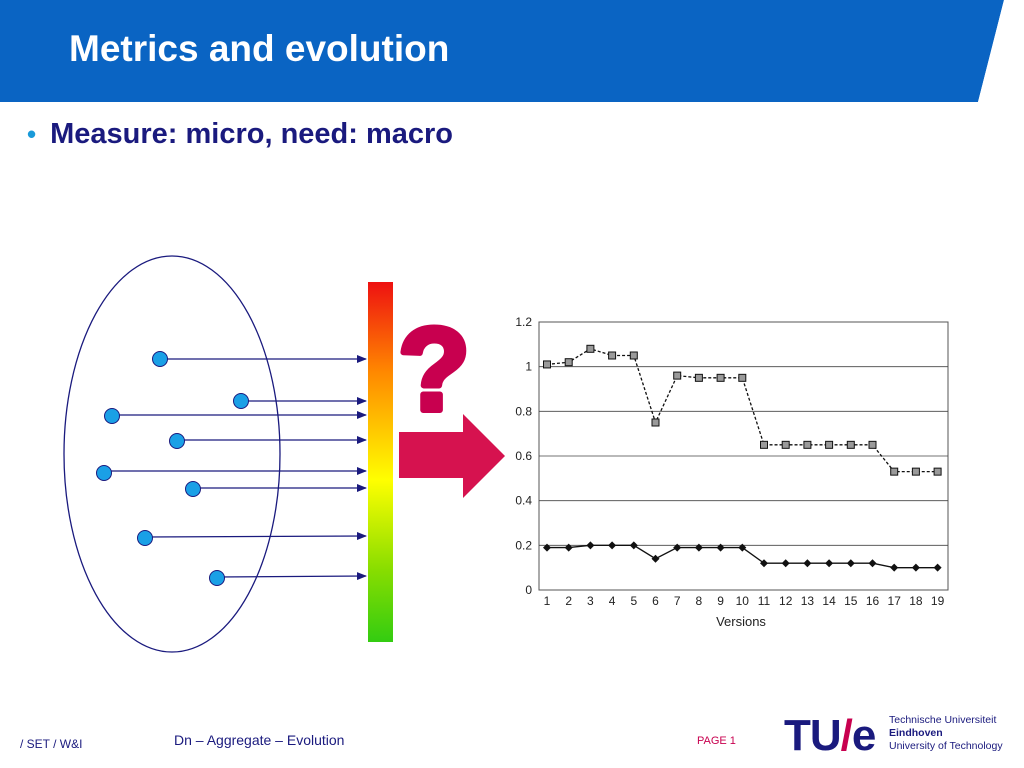  I want to click on logo-line-2: Eindhoven, so click(916, 733).